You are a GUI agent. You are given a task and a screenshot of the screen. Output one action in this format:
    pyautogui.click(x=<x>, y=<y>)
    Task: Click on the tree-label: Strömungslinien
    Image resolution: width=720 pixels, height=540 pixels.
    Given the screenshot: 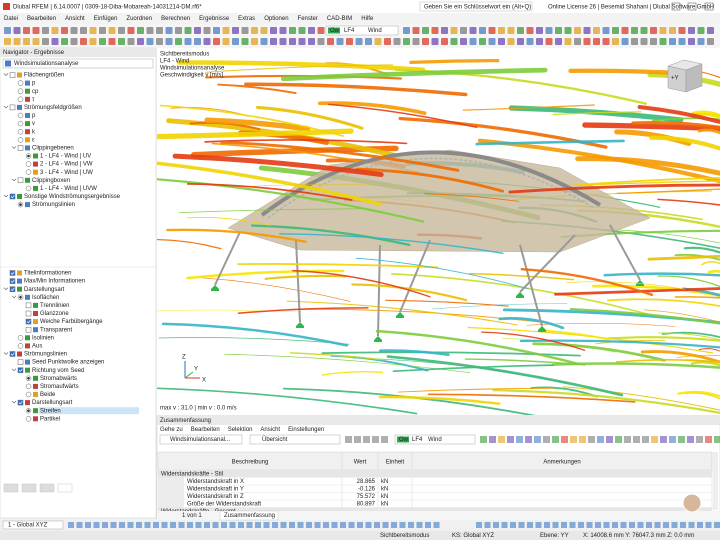 What is the action you would take?
    pyautogui.click(x=53, y=205)
    